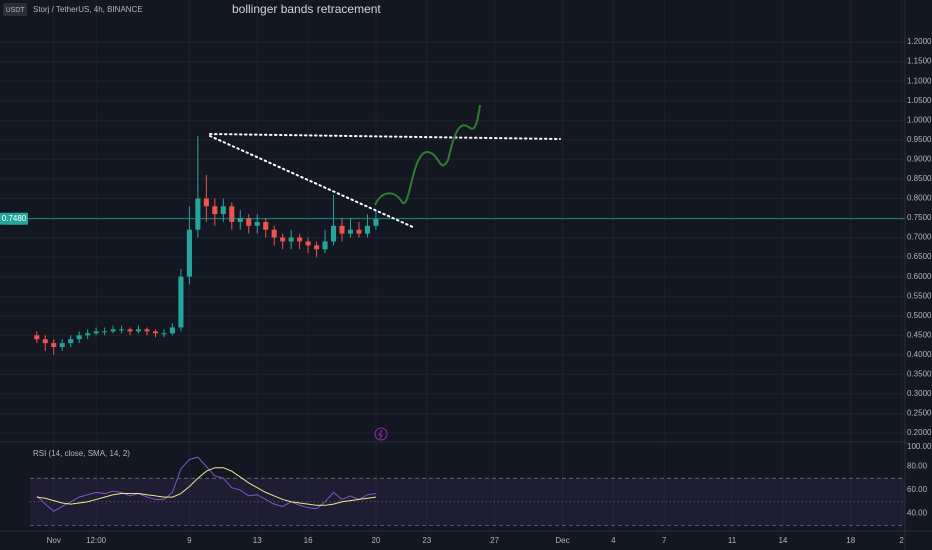 The width and height of the screenshot is (932, 550). Describe the element at coordinates (919, 158) in the screenshot. I see `y-tick-label: 0.9000` at that location.